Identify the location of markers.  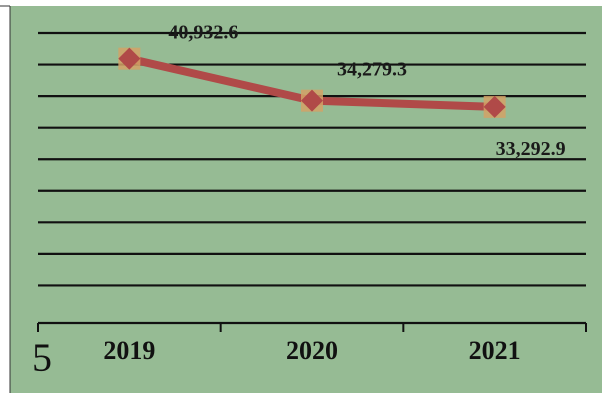
(312, 82).